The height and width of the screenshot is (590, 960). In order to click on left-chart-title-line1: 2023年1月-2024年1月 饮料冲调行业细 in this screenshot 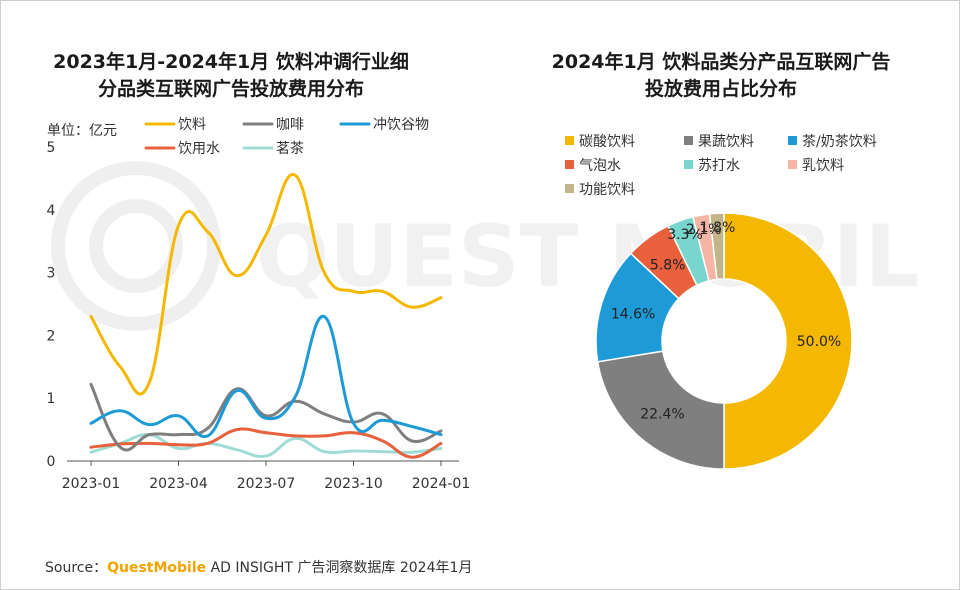, I will do `click(231, 62)`.